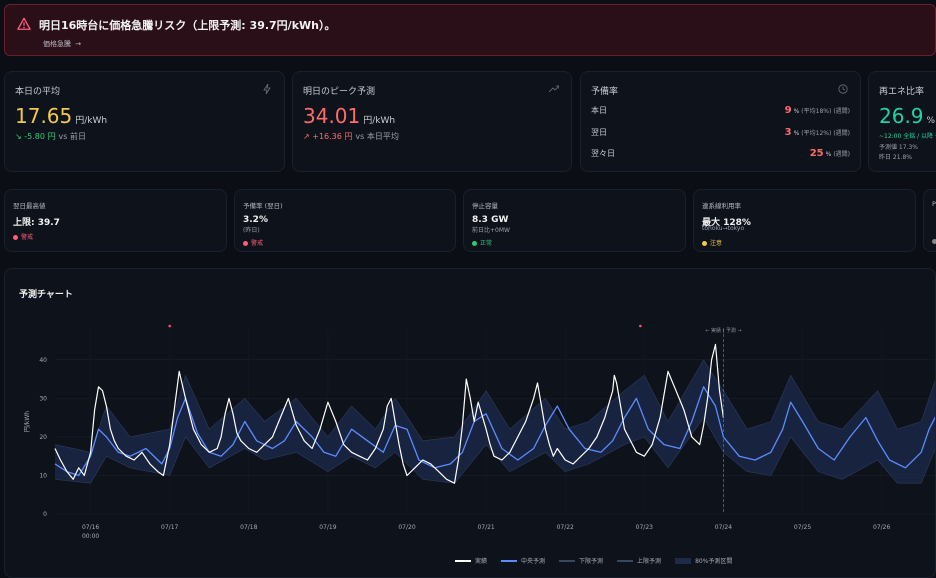 This screenshot has width=936, height=578. What do you see at coordinates (27, 421) in the screenshot?
I see `y-axis-label: 円/kWh` at bounding box center [27, 421].